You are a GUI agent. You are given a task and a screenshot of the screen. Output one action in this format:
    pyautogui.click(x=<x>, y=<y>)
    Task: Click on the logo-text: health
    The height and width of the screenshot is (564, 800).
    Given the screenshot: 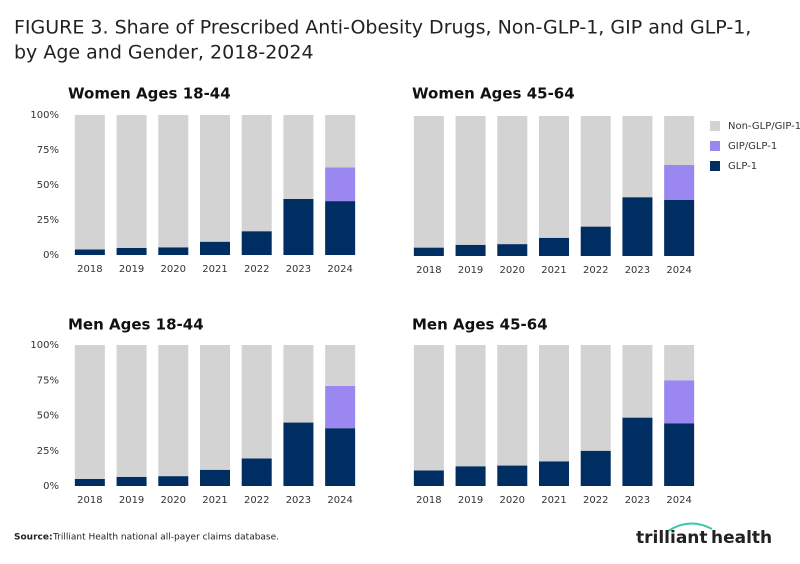 What is the action you would take?
    pyautogui.click(x=741, y=538)
    